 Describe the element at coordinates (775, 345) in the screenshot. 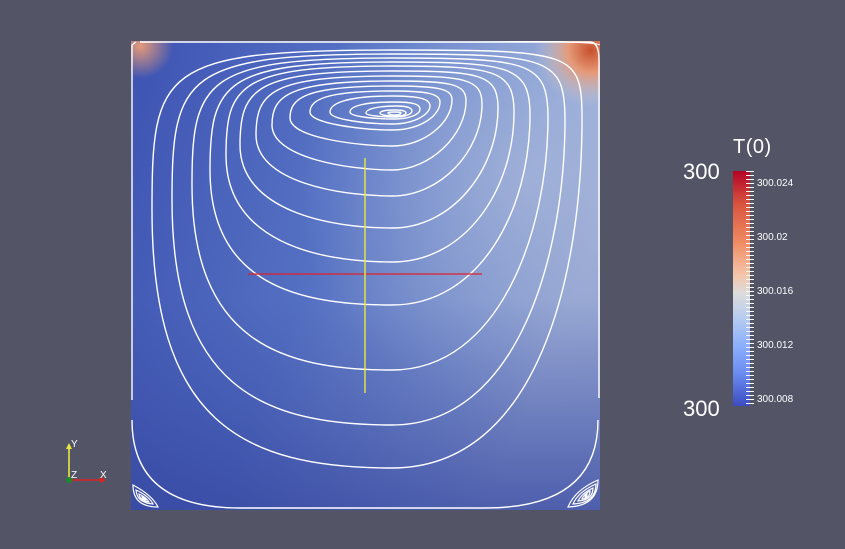

I see `scalar-bar-tick-label: 300.012` at that location.